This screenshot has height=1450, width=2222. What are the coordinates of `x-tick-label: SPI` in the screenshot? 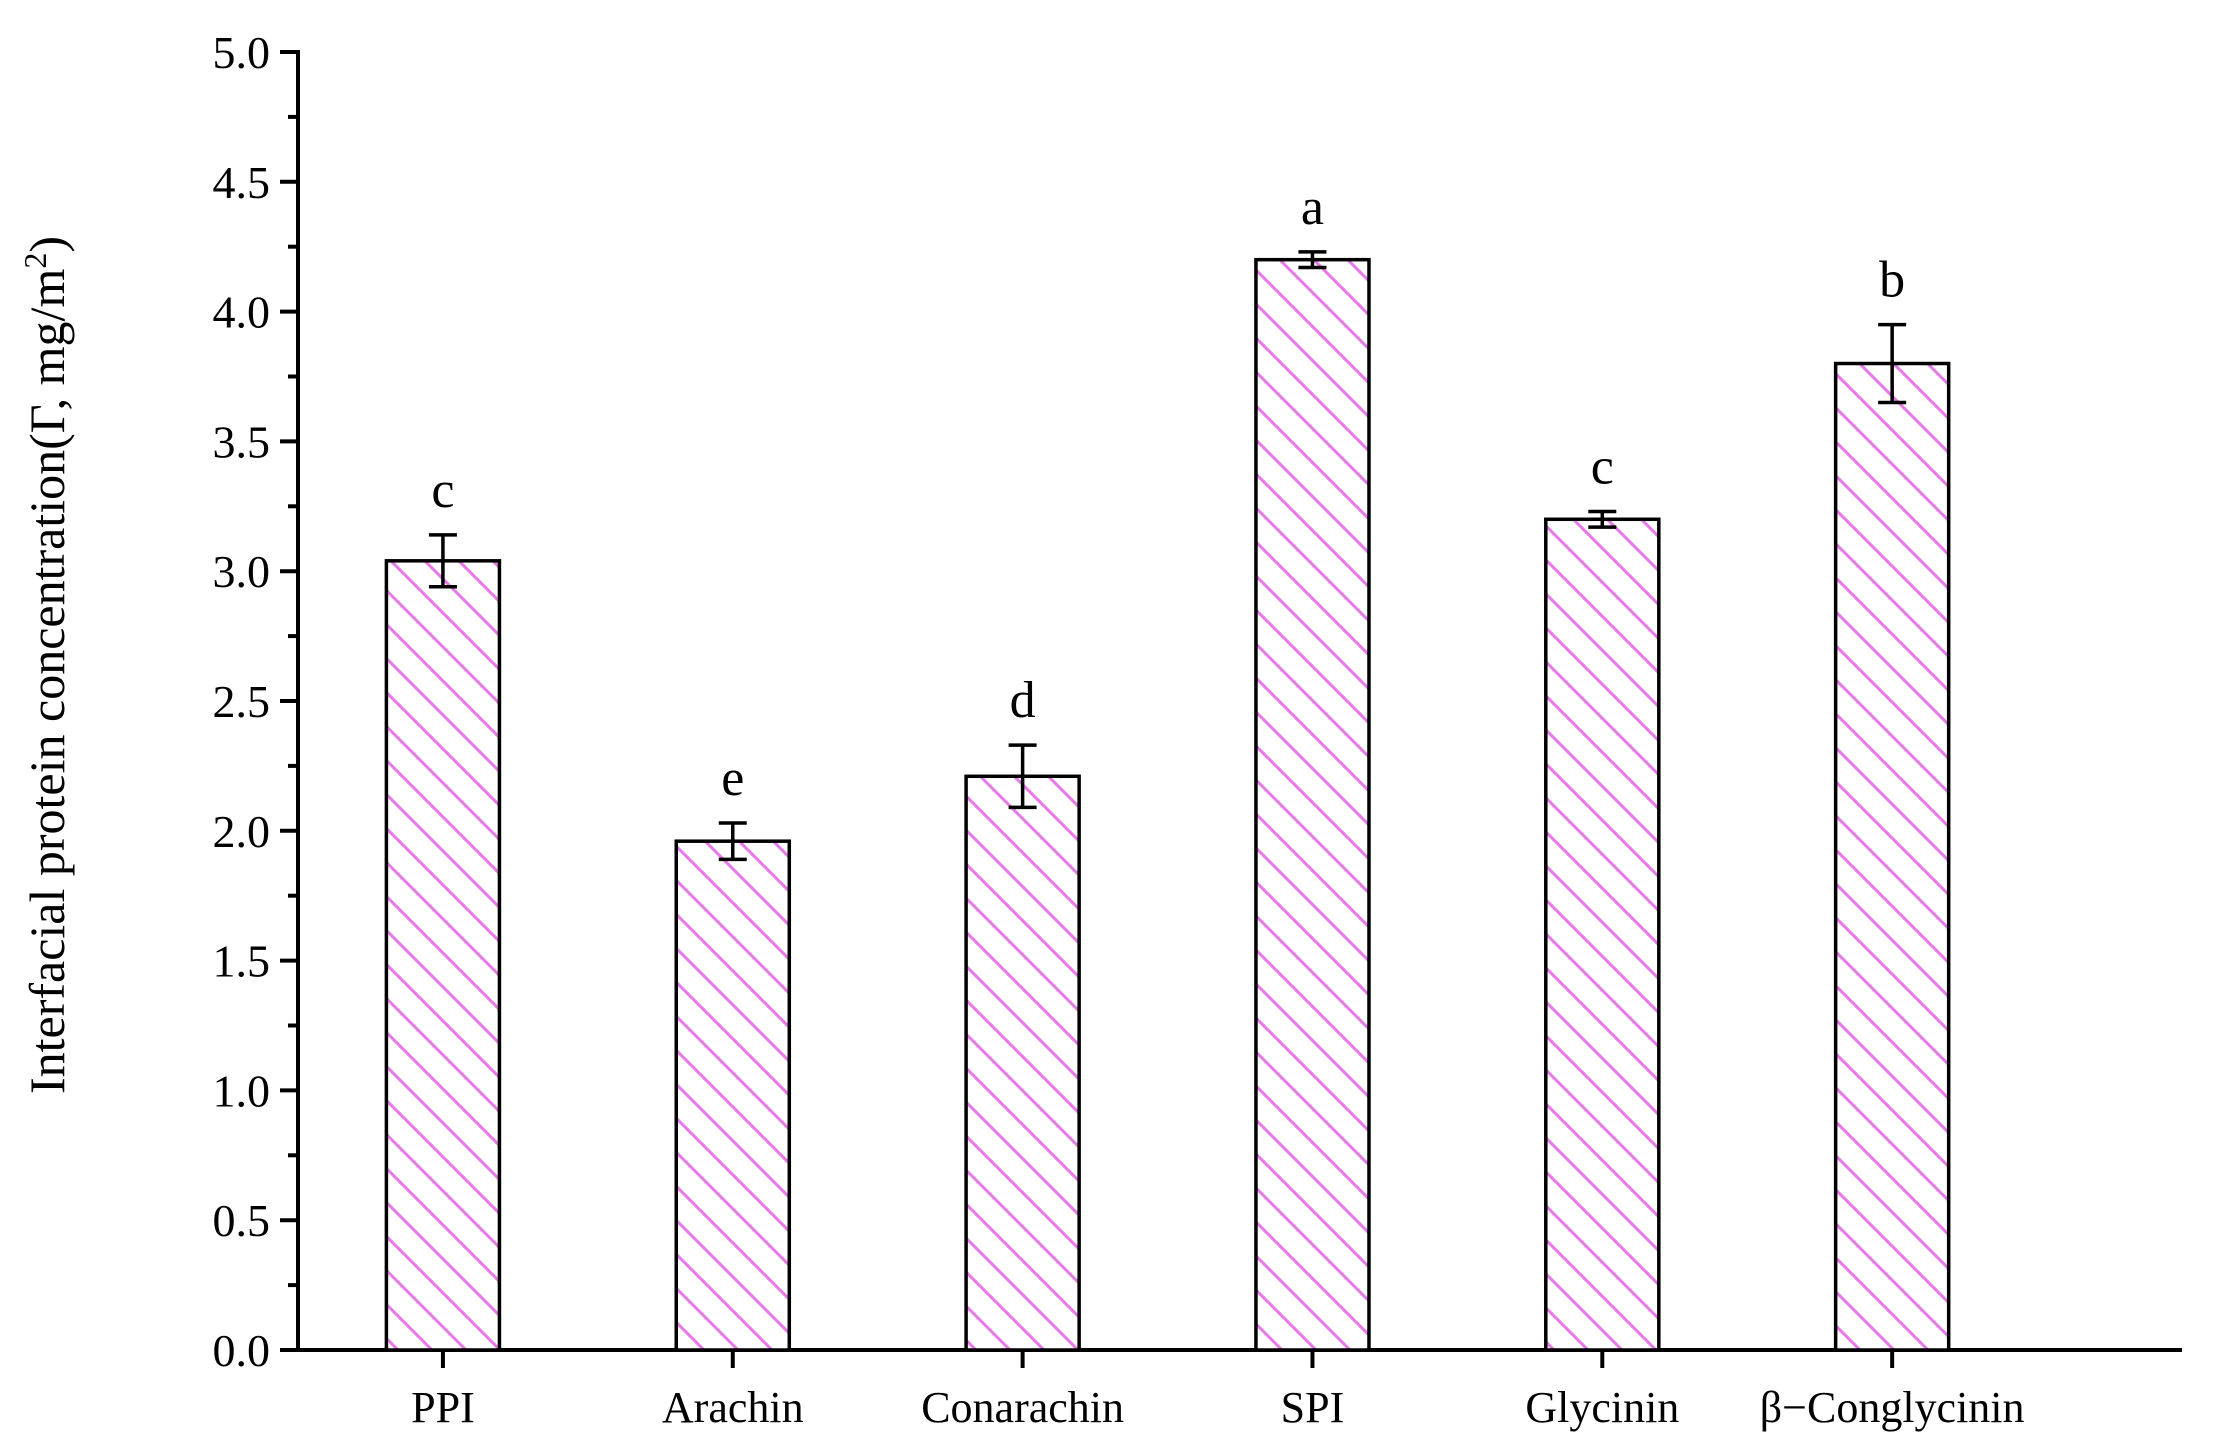 It's located at (1313, 1407).